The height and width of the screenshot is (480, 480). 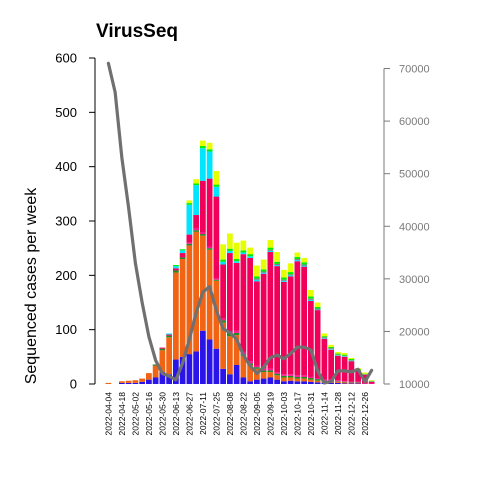 What do you see at coordinates (162, 414) in the screenshot?
I see `x-tick-label: 2022-05-30` at bounding box center [162, 414].